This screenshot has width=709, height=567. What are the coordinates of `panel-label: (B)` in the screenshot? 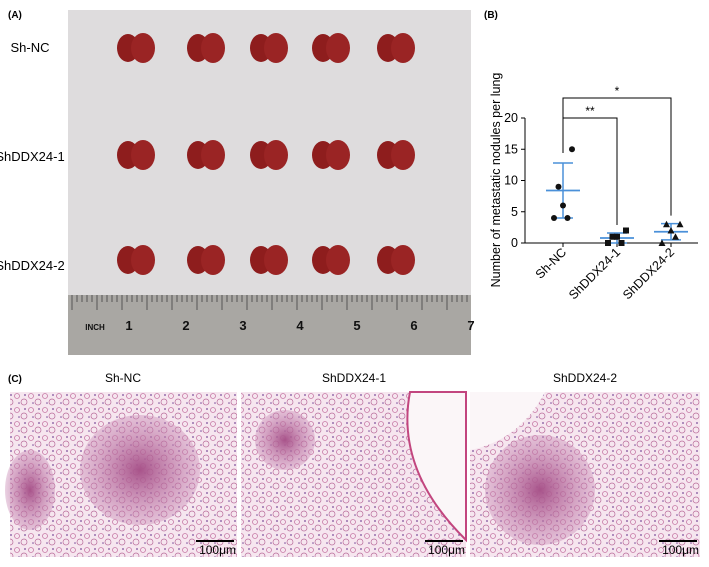 It's located at (491, 15).